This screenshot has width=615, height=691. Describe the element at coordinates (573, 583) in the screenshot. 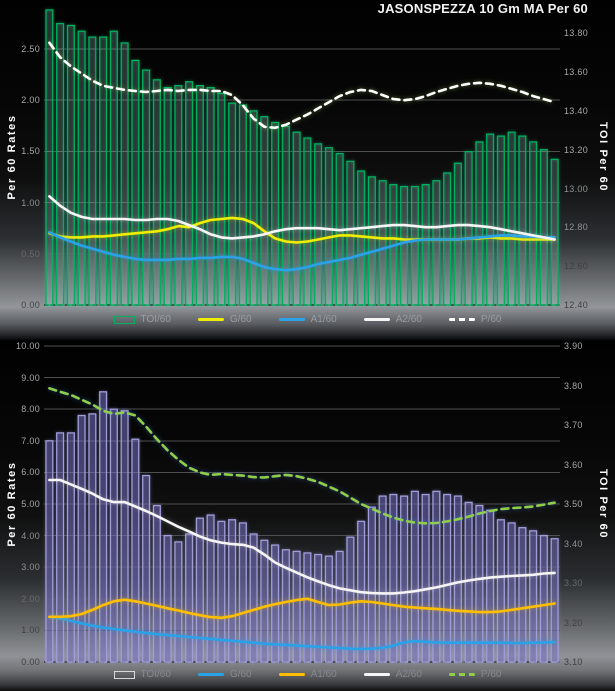

I see `right-axis-tick: 3.30` at that location.